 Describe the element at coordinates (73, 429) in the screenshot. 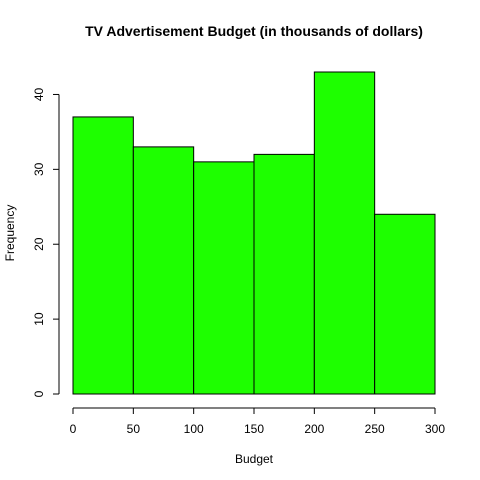

I see `x-tick-label: 0` at that location.